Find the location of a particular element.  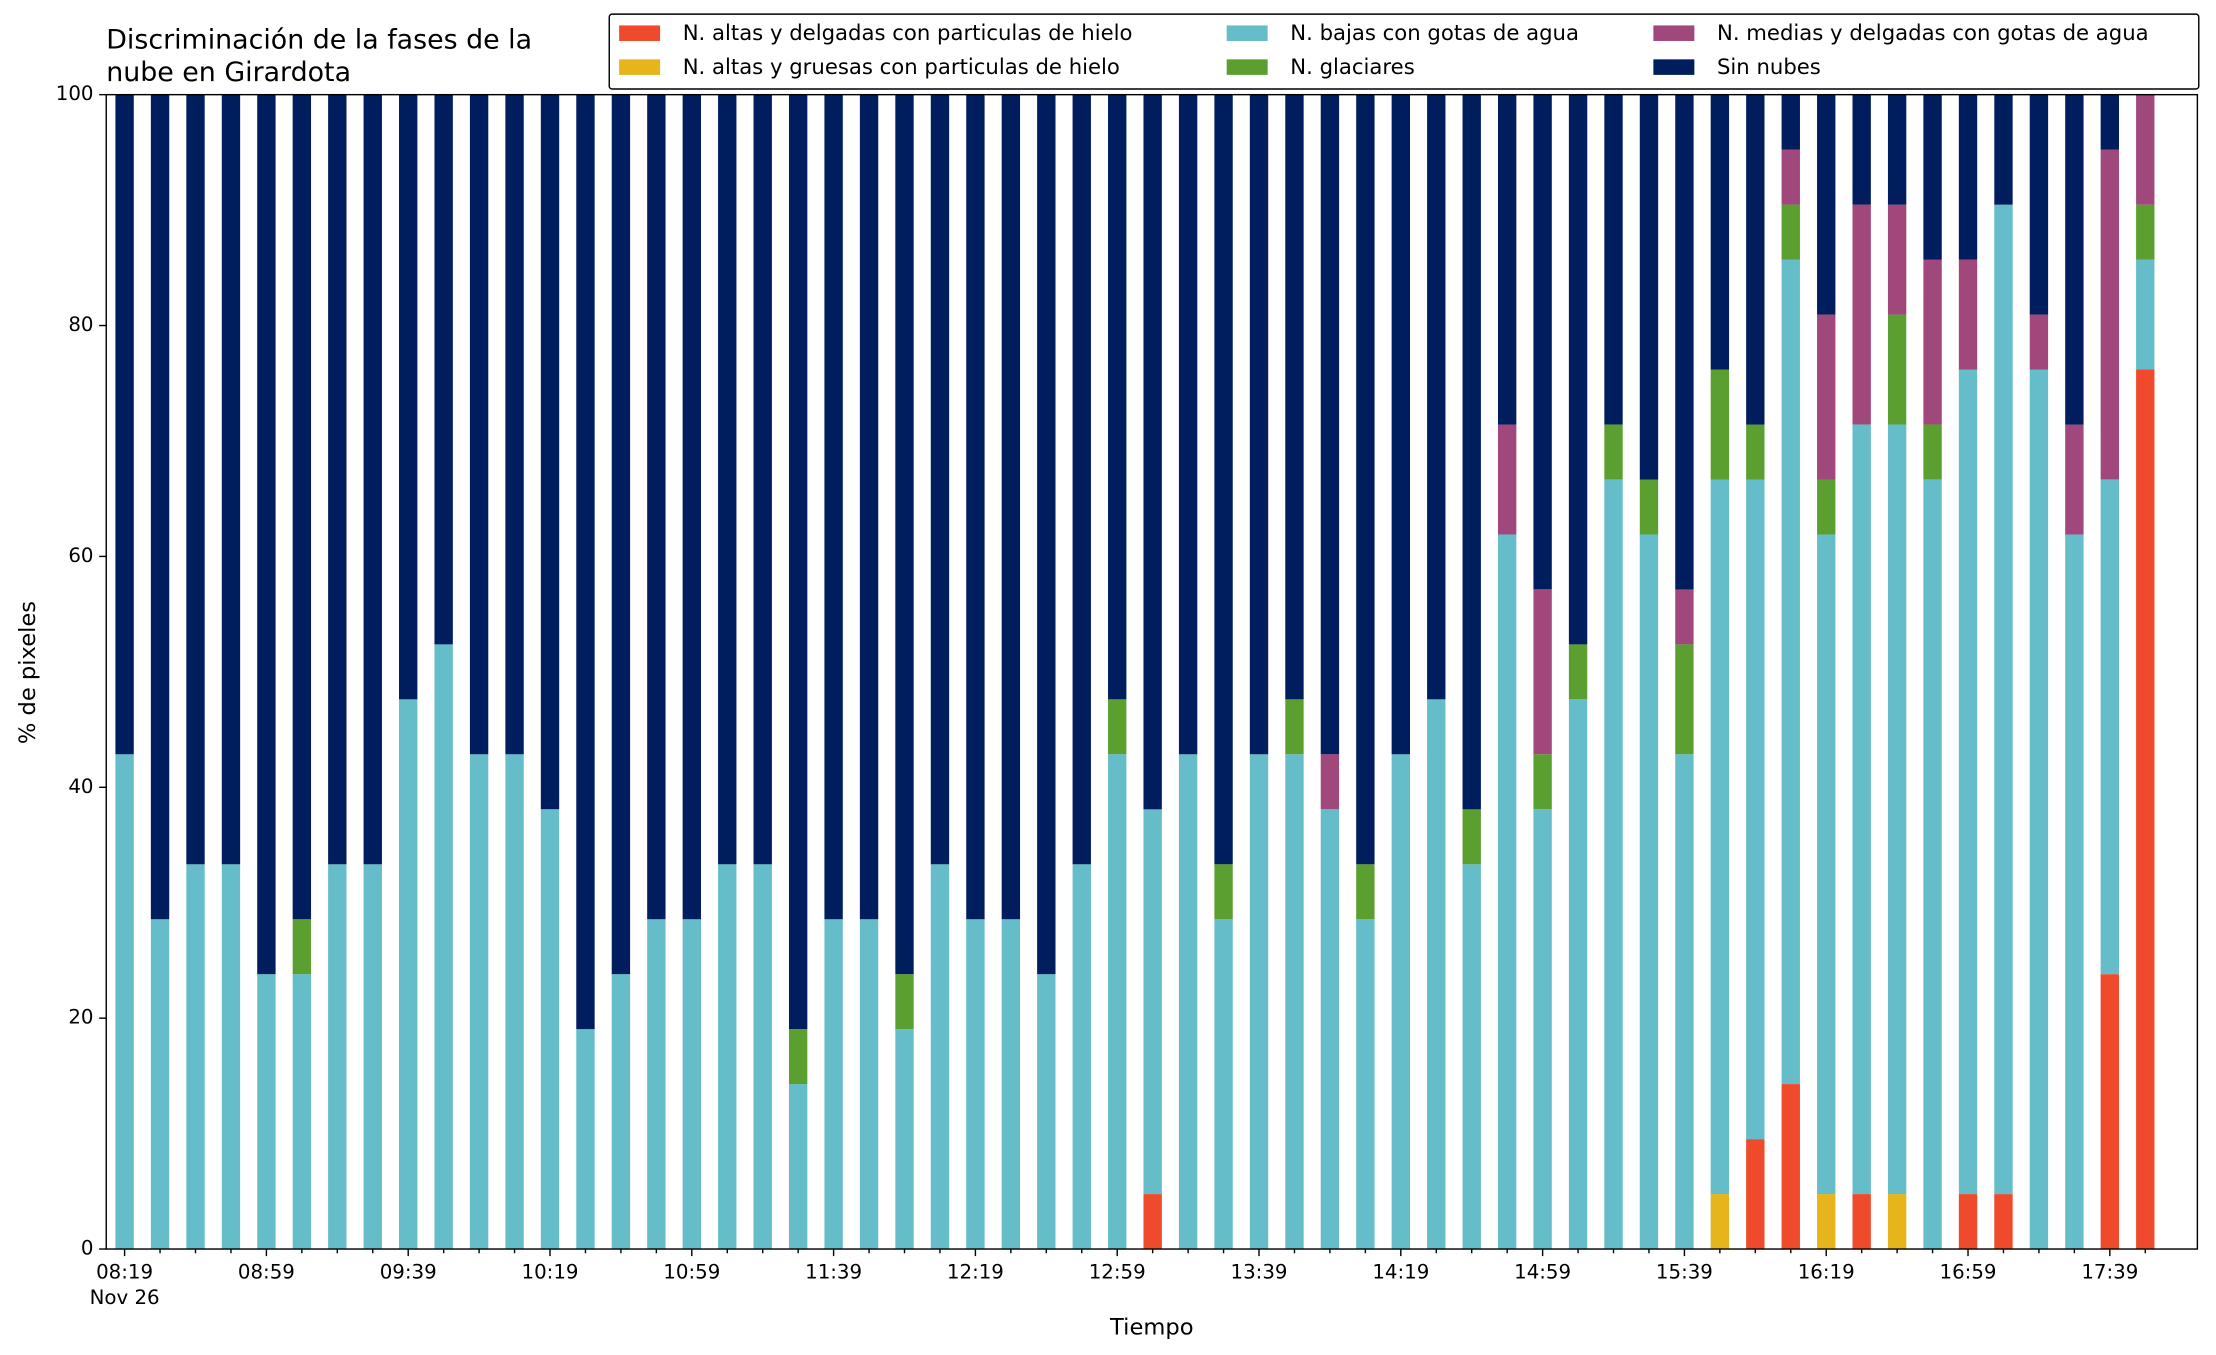

chart-title: nube en Girardota is located at coordinates (228, 72).